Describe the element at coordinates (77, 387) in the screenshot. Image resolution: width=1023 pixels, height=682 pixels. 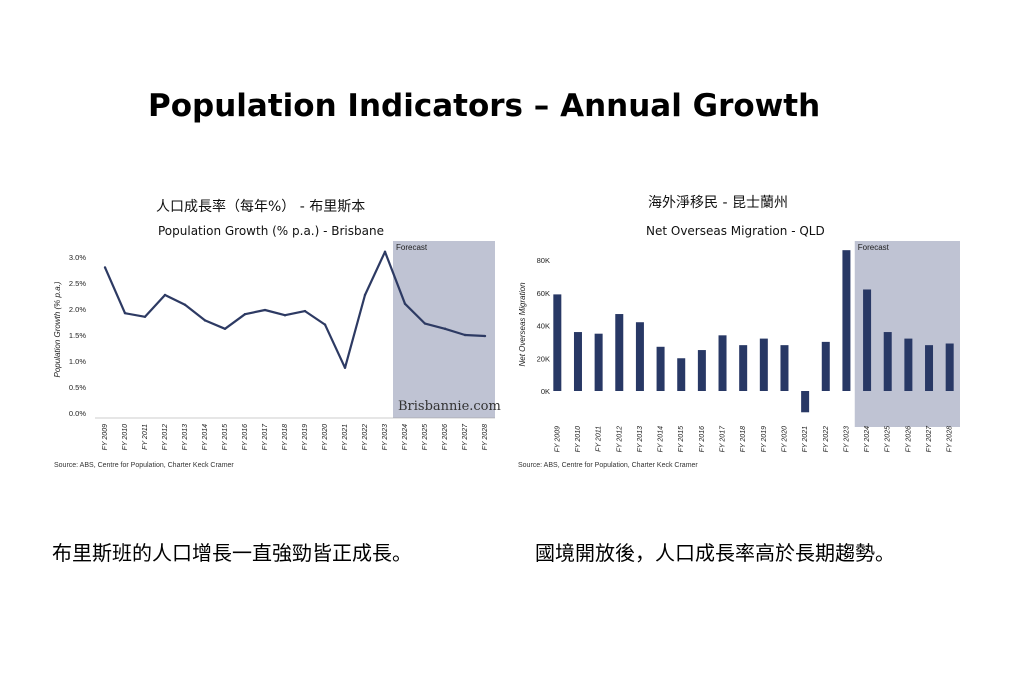
I see `y-tick-label: 0.5%` at that location.